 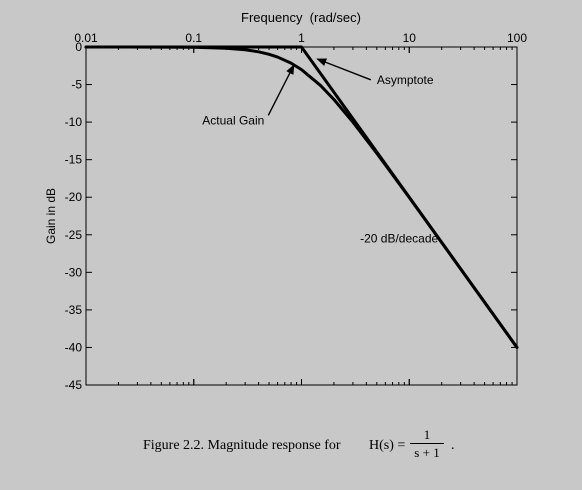 What do you see at coordinates (427, 452) in the screenshot?
I see `caption-denominator: s + 1` at bounding box center [427, 452].